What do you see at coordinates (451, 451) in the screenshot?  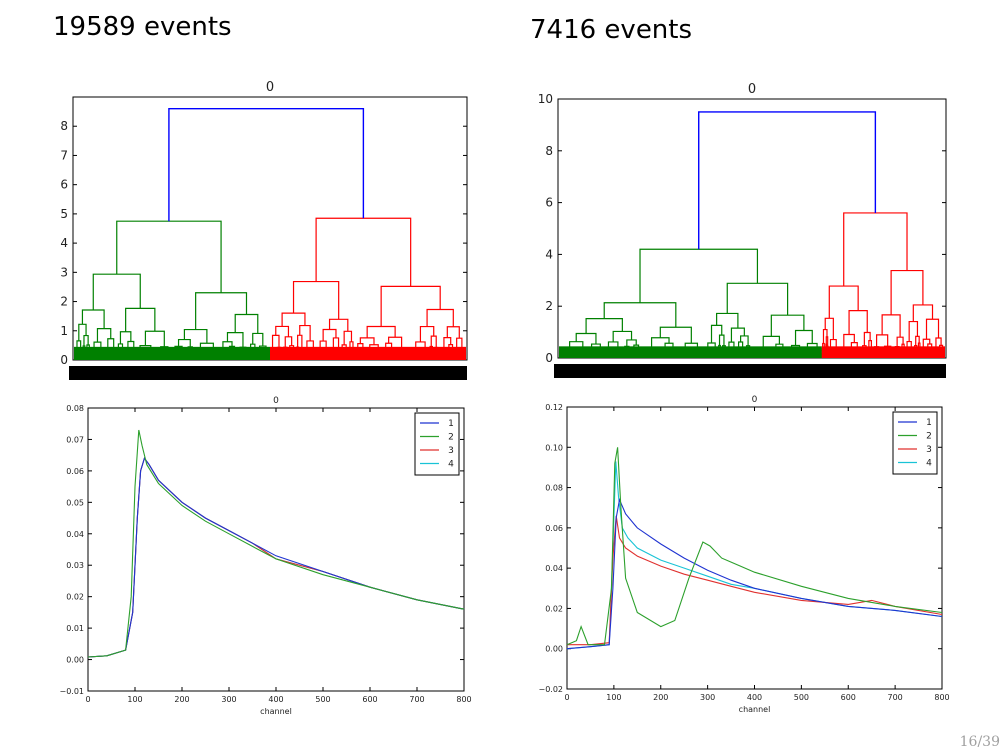 I see `legend-label: 3` at bounding box center [451, 451].